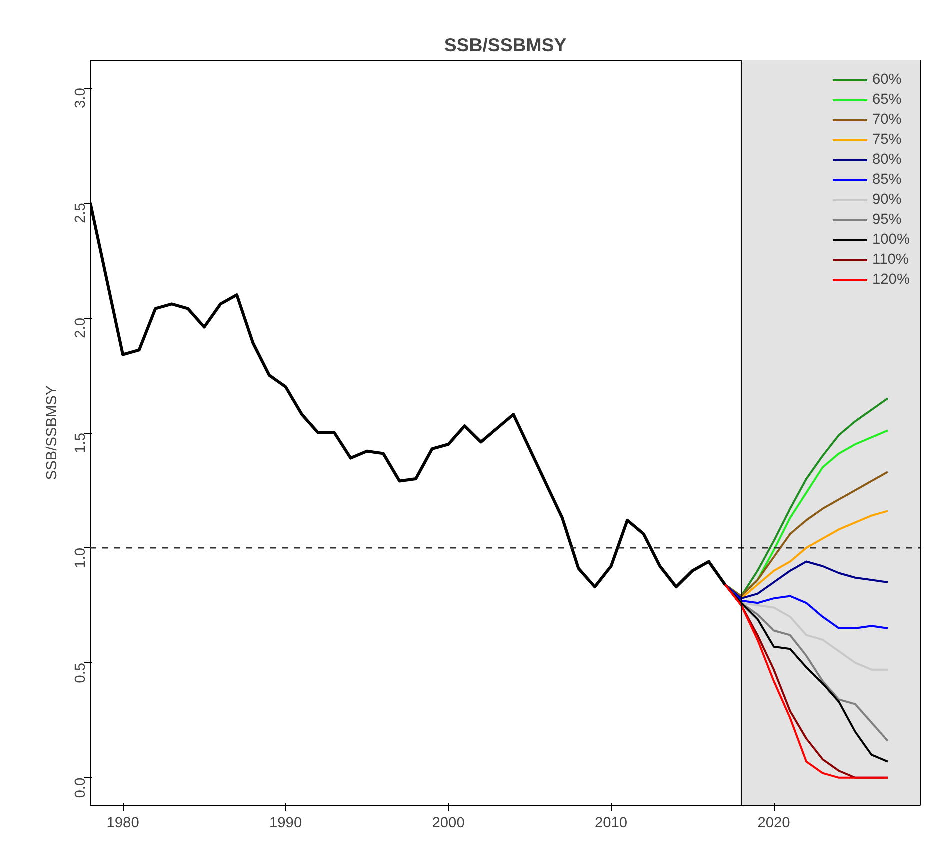 The image size is (937, 864). I want to click on x-tick-label: 2000, so click(448, 824).